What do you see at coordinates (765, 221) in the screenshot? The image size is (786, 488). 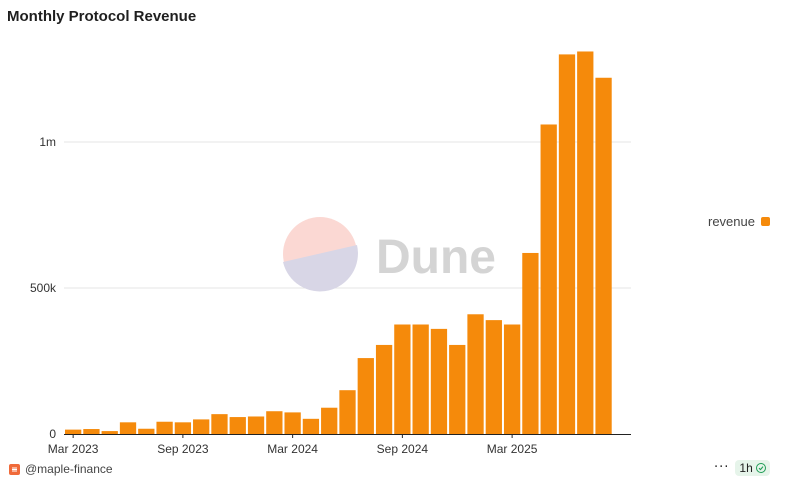 I see `legend-swatch` at bounding box center [765, 221].